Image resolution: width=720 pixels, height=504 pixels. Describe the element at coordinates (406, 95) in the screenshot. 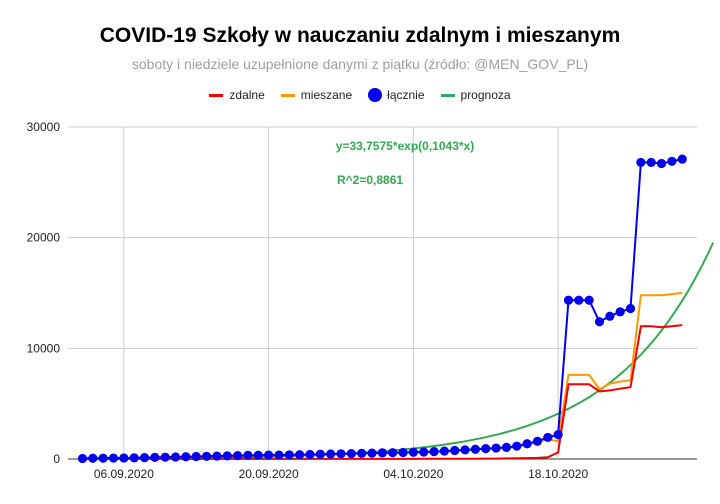

I see `legend-label-lacznie: łącznie` at that location.